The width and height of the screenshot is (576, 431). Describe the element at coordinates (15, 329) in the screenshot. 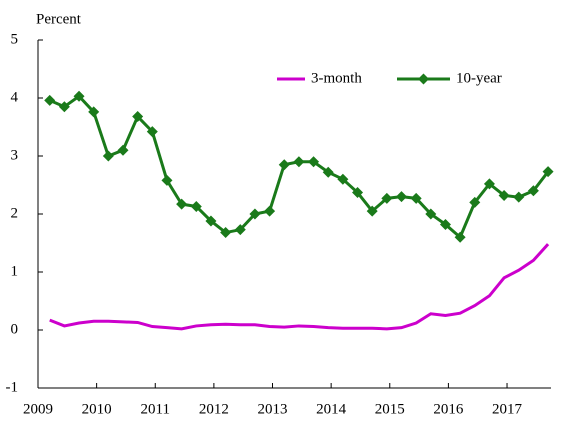

I see `y-tick-label: 0` at that location.